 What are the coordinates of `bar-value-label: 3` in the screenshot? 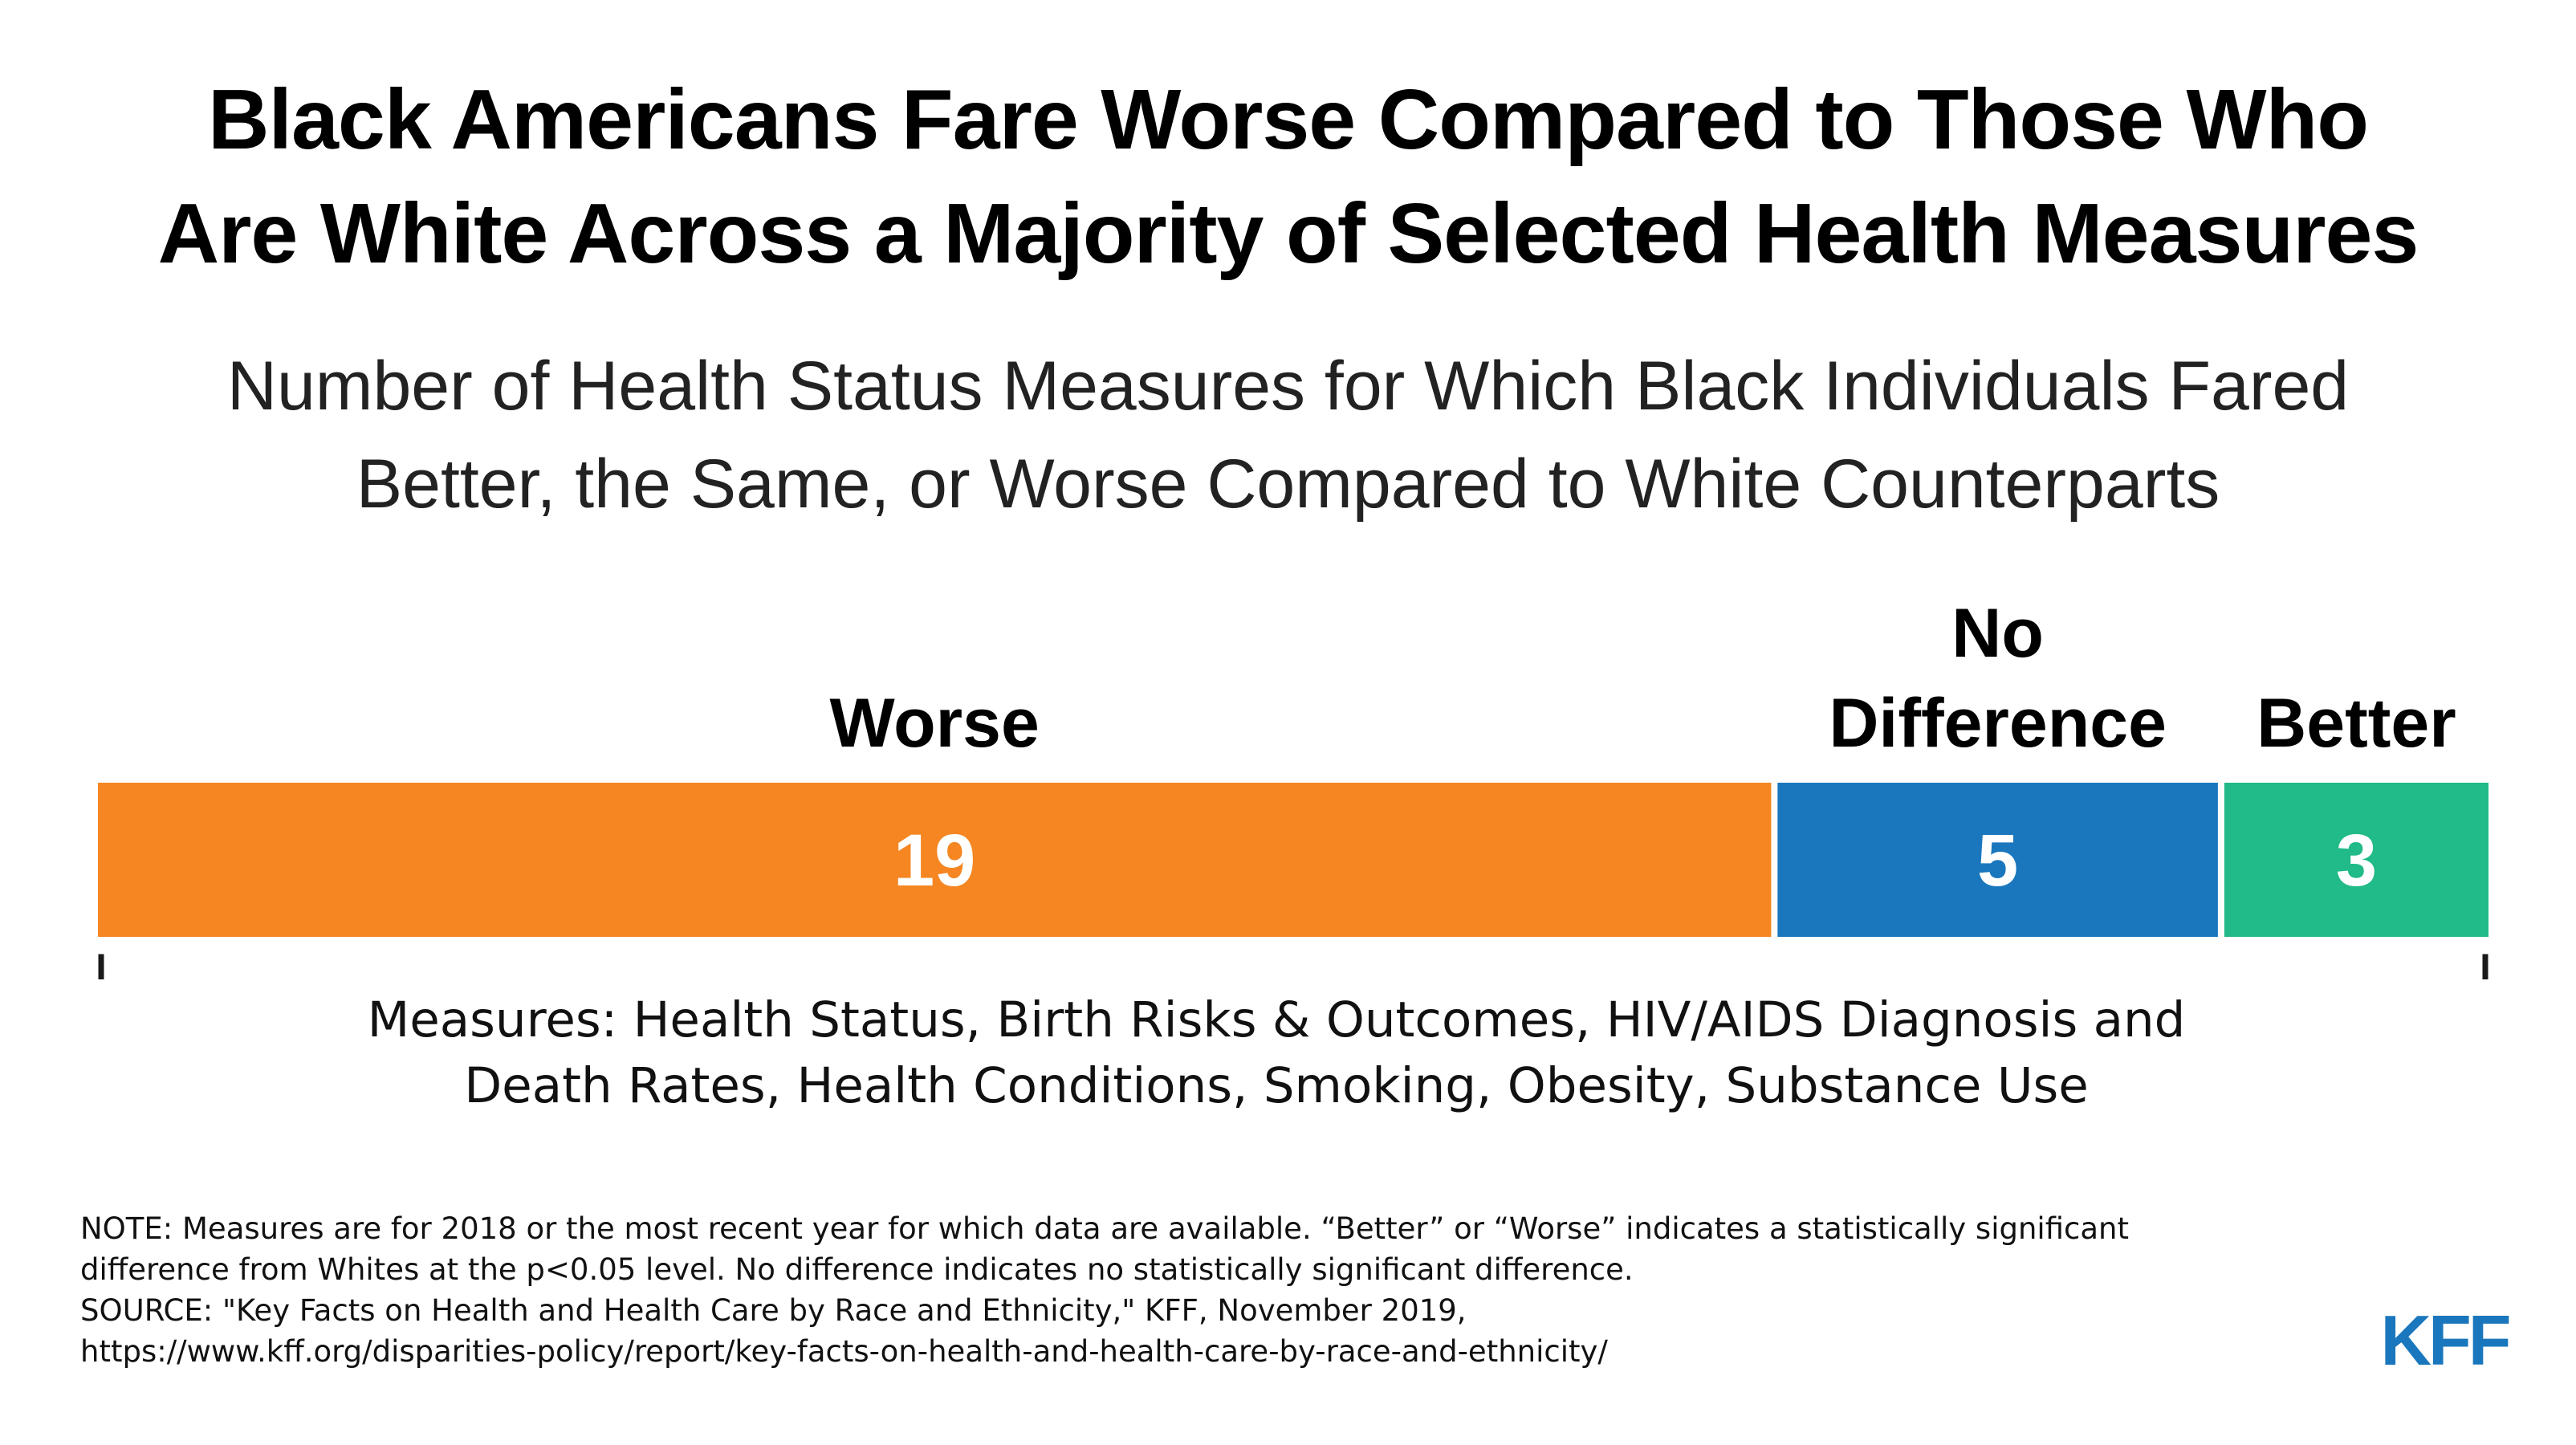 It's located at (2356, 861).